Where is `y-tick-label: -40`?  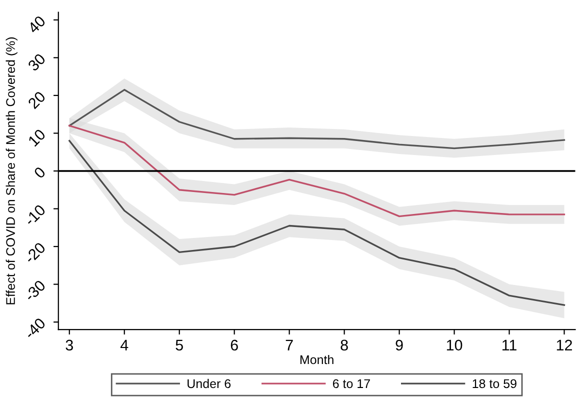 y-tick-label: -40 is located at coordinates (35, 328).